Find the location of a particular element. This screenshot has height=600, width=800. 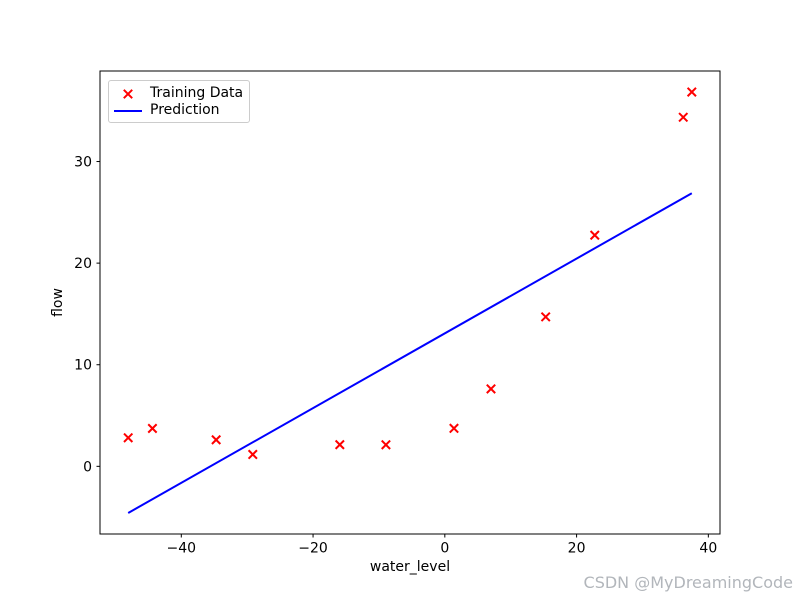

x-tick-label: −20 is located at coordinates (313, 549).